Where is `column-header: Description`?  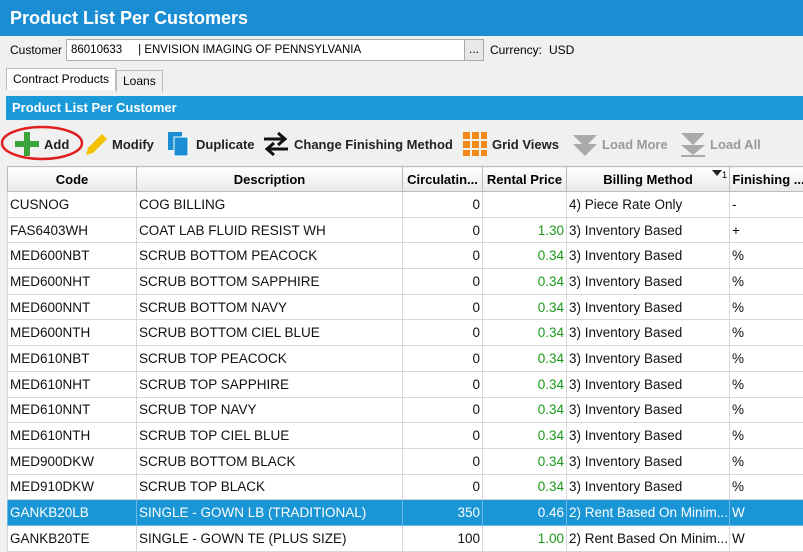
column-header: Description is located at coordinates (270, 179).